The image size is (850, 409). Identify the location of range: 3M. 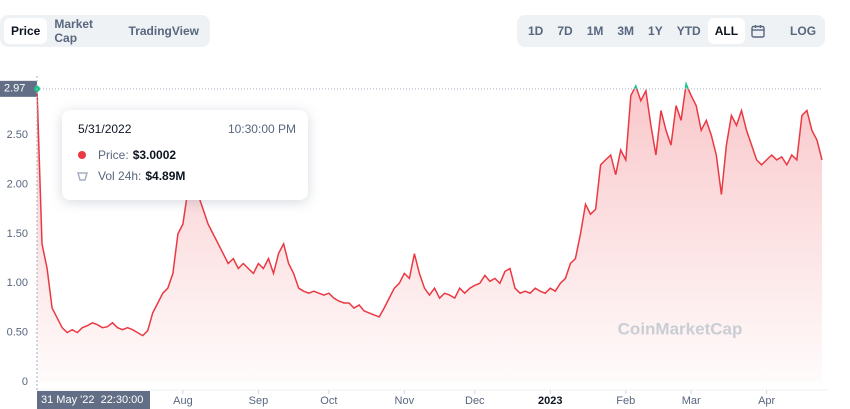
(626, 31).